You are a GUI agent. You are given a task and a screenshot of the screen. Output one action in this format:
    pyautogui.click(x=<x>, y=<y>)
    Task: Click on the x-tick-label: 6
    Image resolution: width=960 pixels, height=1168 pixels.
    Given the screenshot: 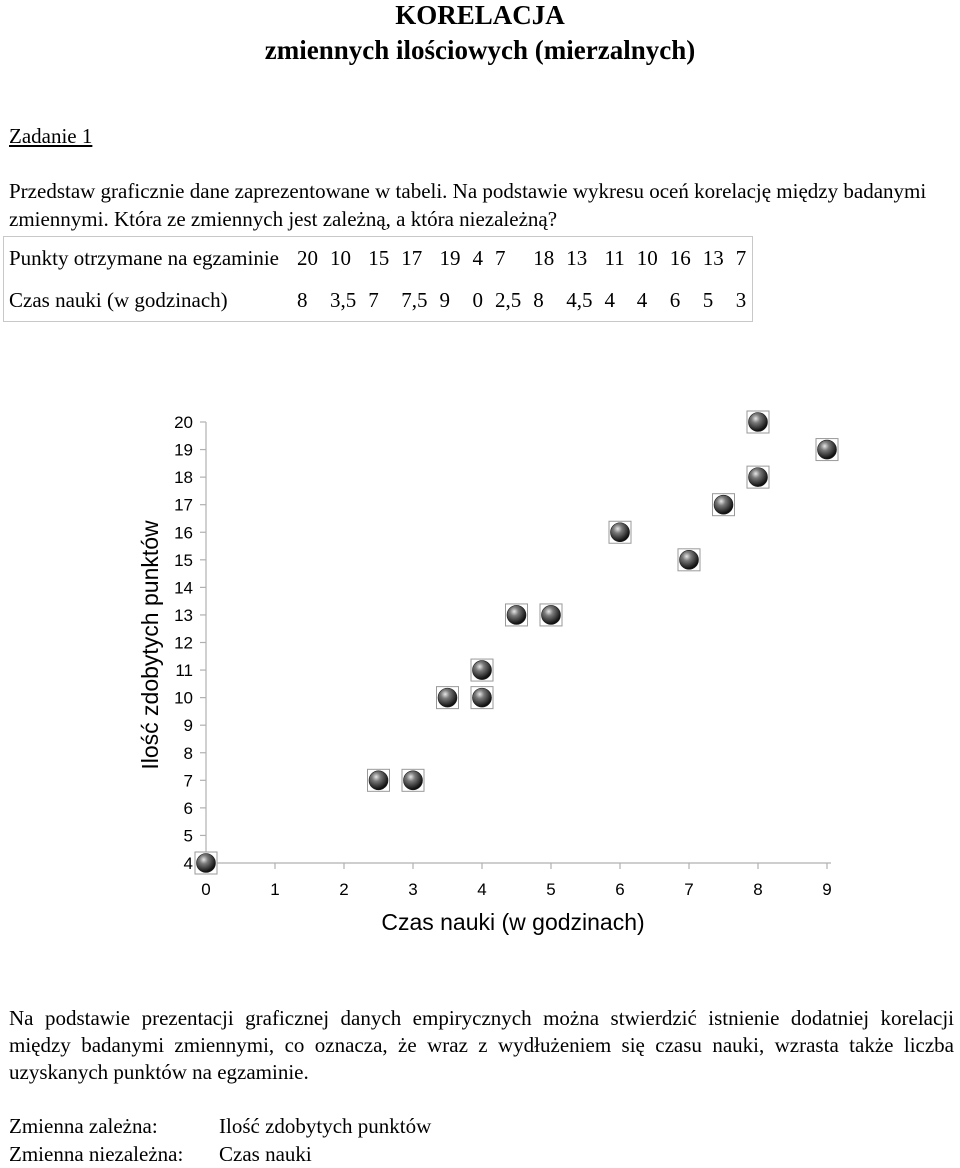 What is the action you would take?
    pyautogui.click(x=619, y=889)
    